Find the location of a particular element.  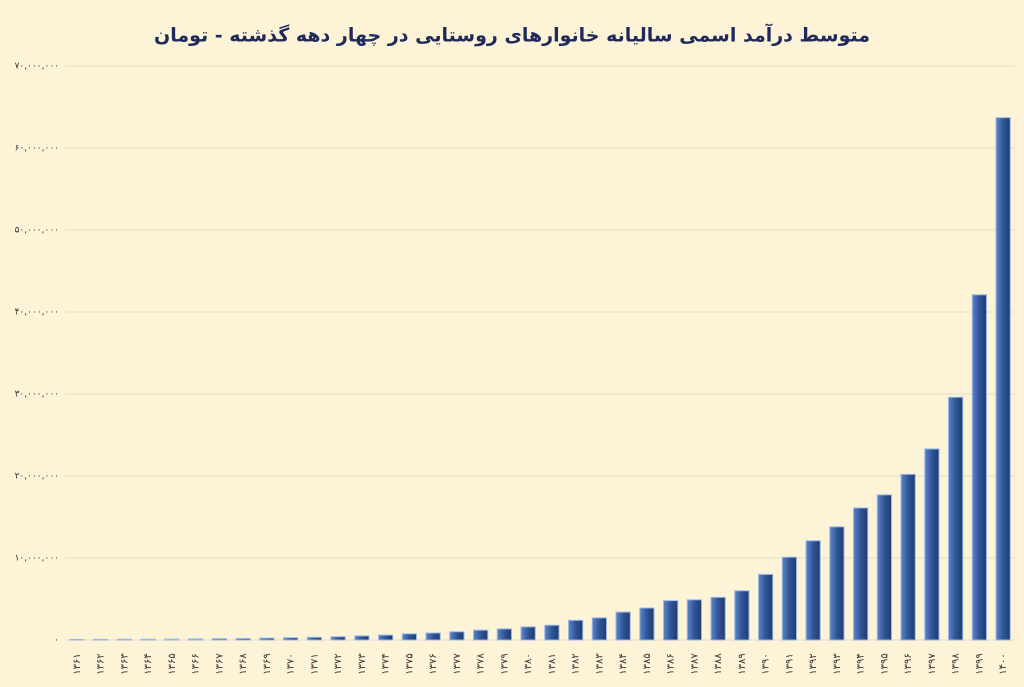

x-tick-label: ۱۳۸۳ is located at coordinates (599, 664).